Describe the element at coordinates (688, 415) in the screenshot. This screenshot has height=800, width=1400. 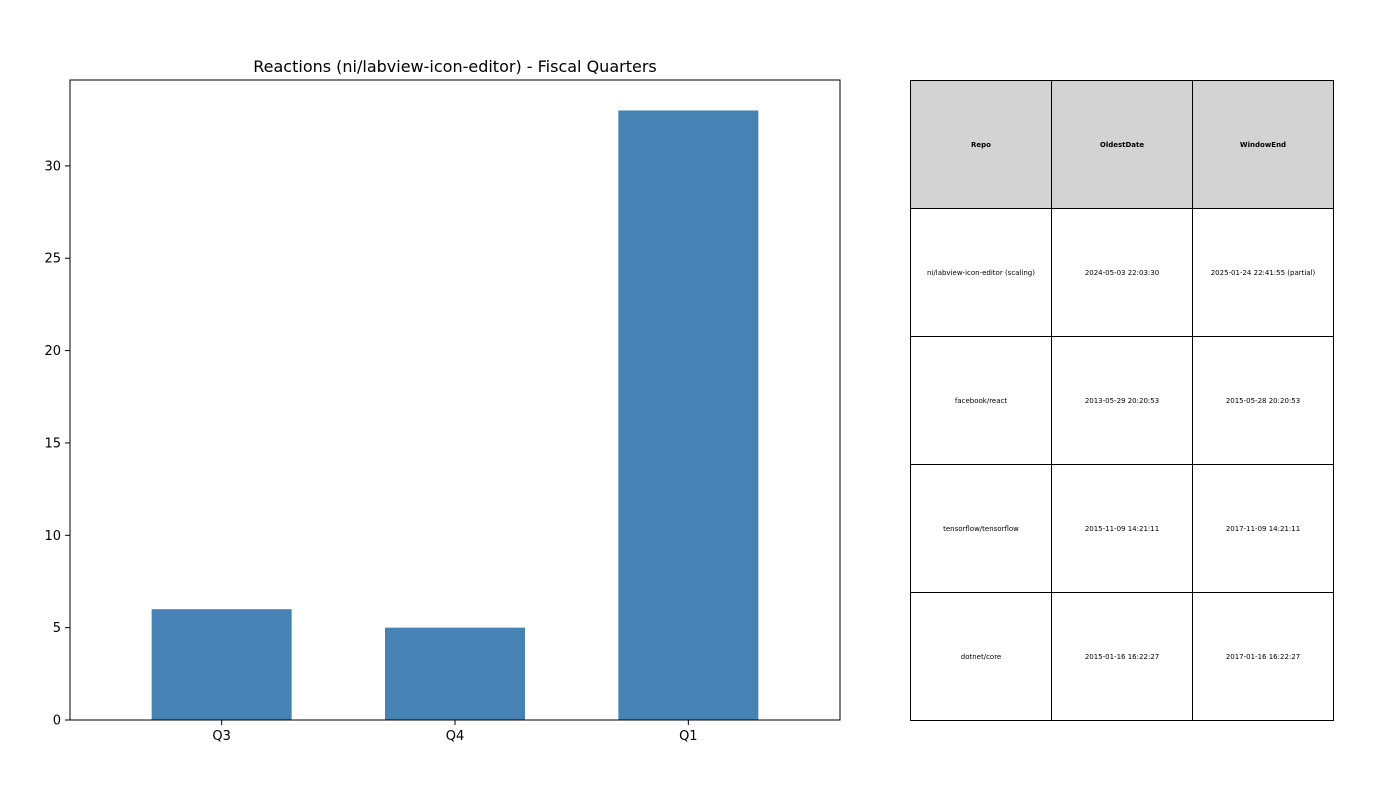
I see `bar-q1` at that location.